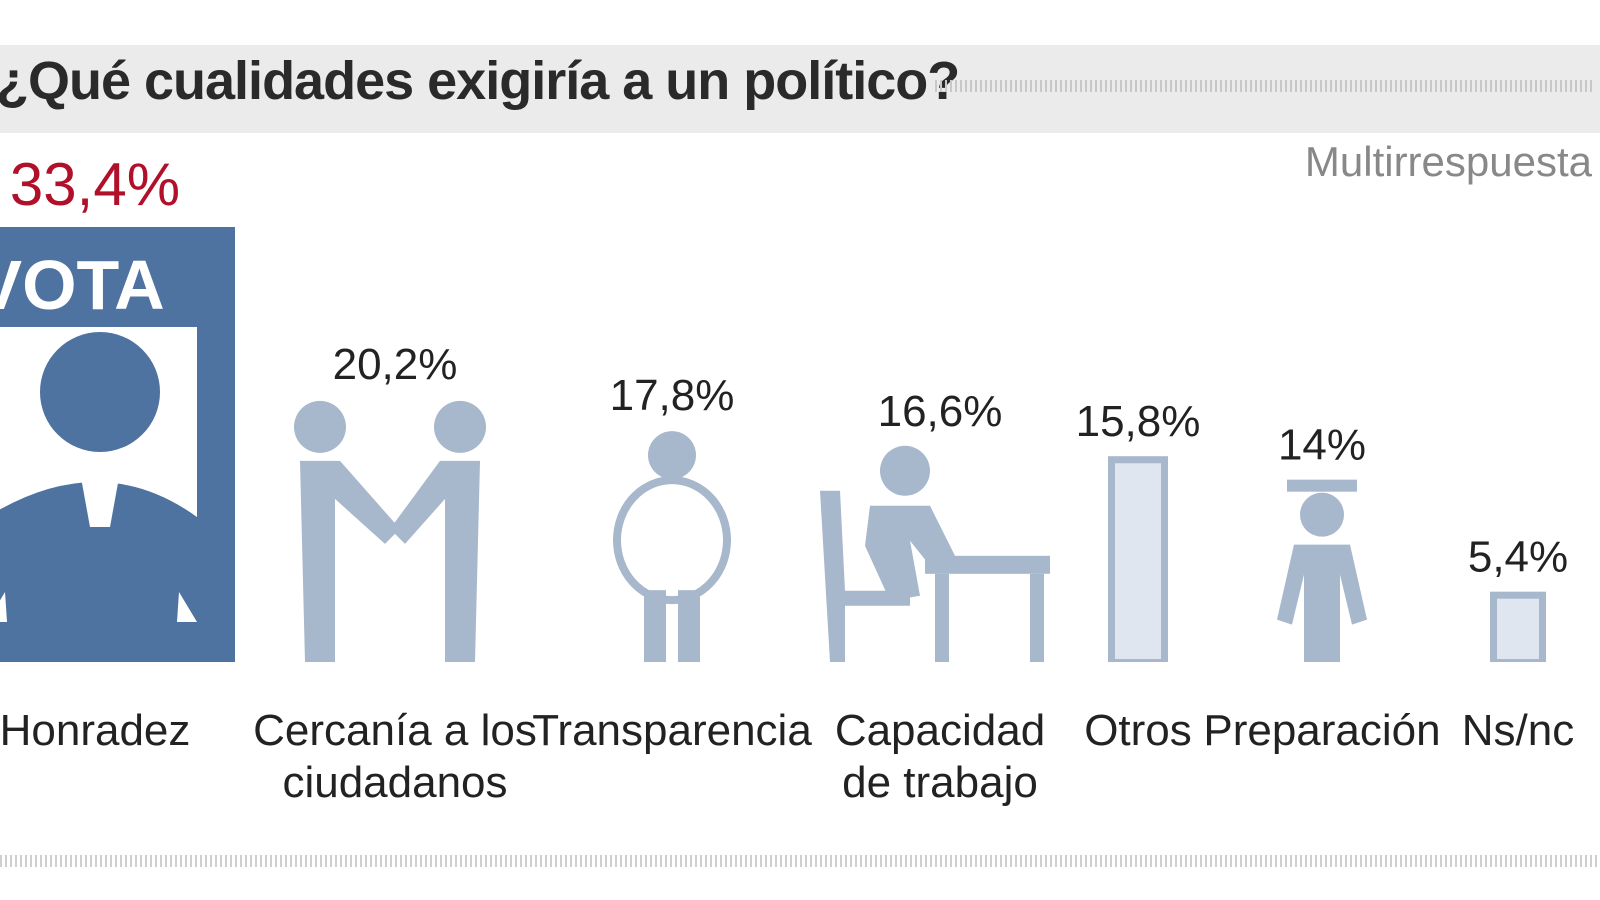 This screenshot has width=1600, height=900. I want to click on value-label: 20,2%, so click(395, 364).